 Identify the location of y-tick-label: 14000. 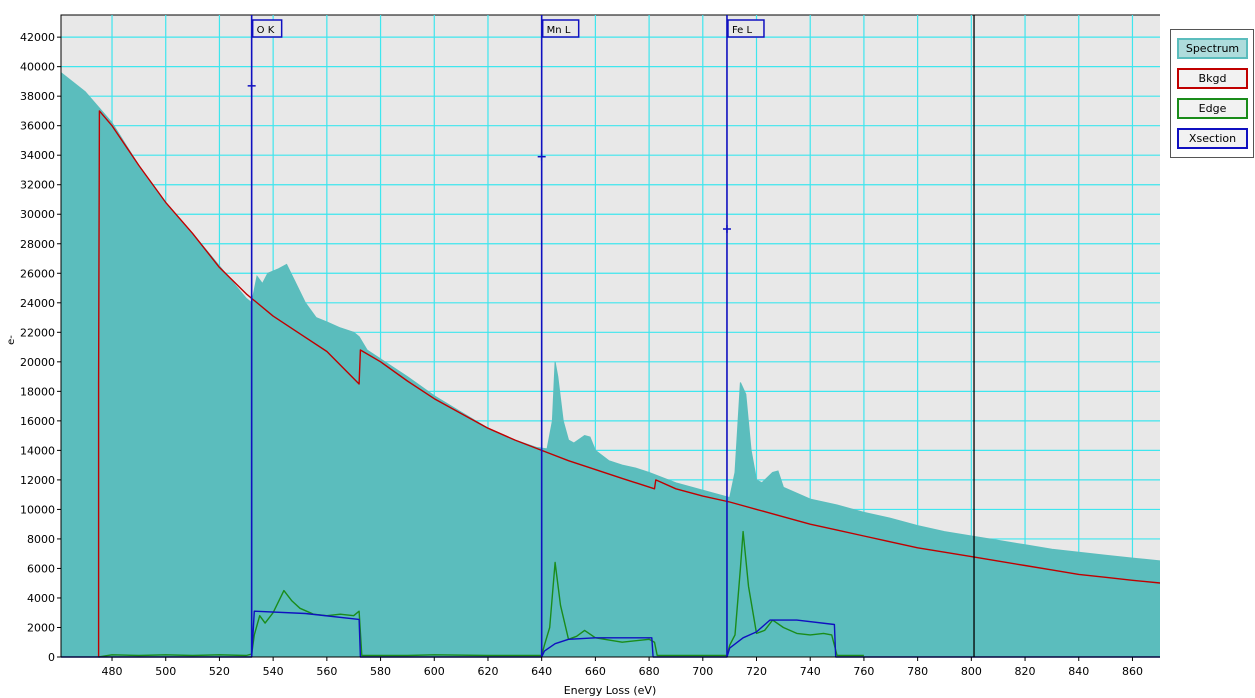
(37, 450).